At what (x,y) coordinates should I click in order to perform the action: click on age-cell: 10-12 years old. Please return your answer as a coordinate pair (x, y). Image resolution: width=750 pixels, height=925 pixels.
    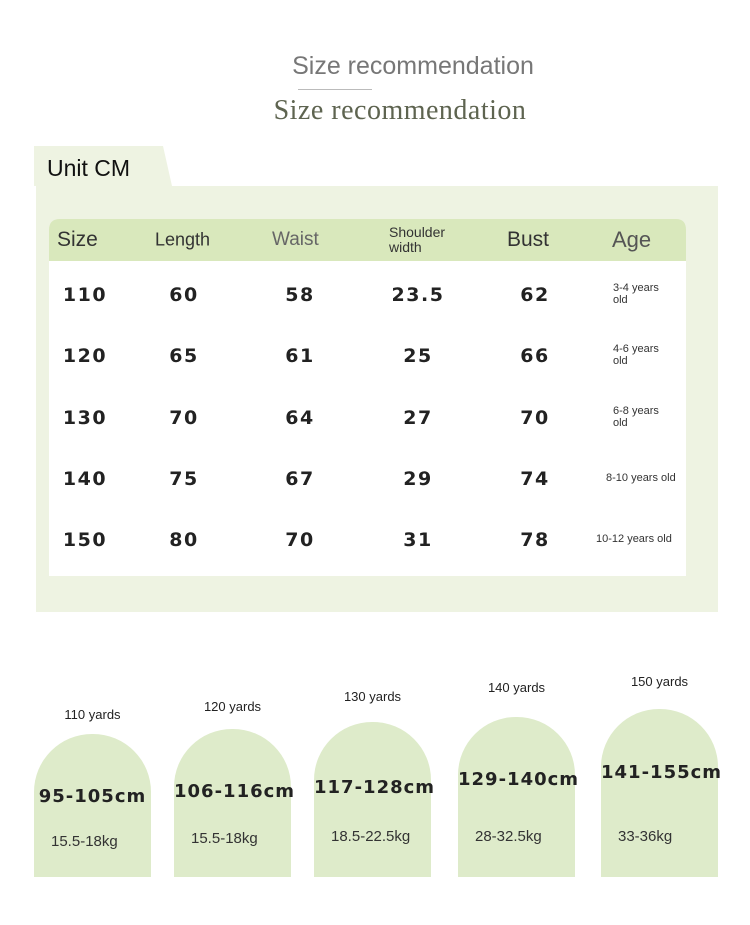
    Looking at the image, I should click on (634, 539).